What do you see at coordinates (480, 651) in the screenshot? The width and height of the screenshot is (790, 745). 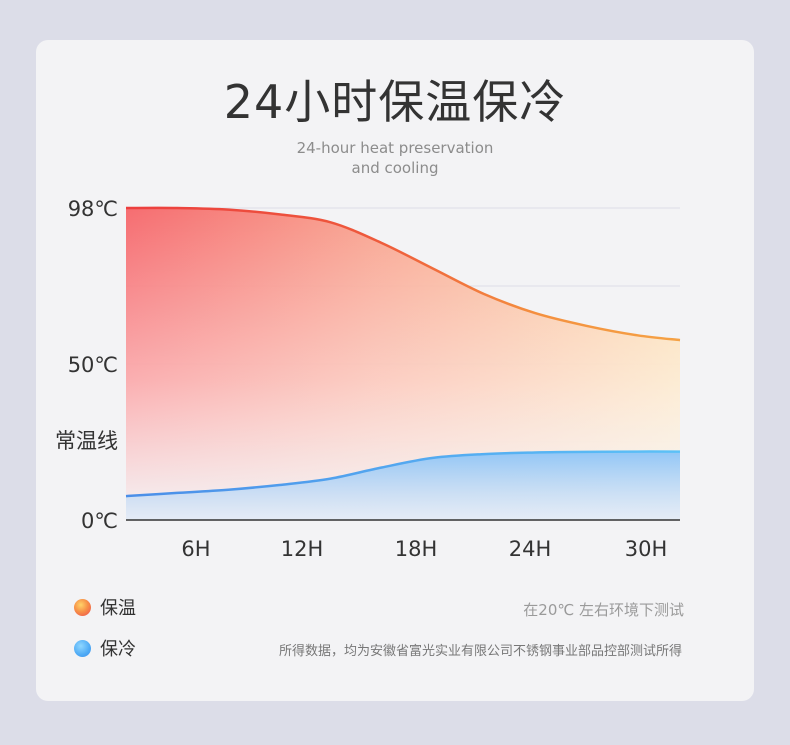 I see `data-source-note: 所得数据，均为安徽省富光实业有限公司不锈钢事业部品控部测试所得` at bounding box center [480, 651].